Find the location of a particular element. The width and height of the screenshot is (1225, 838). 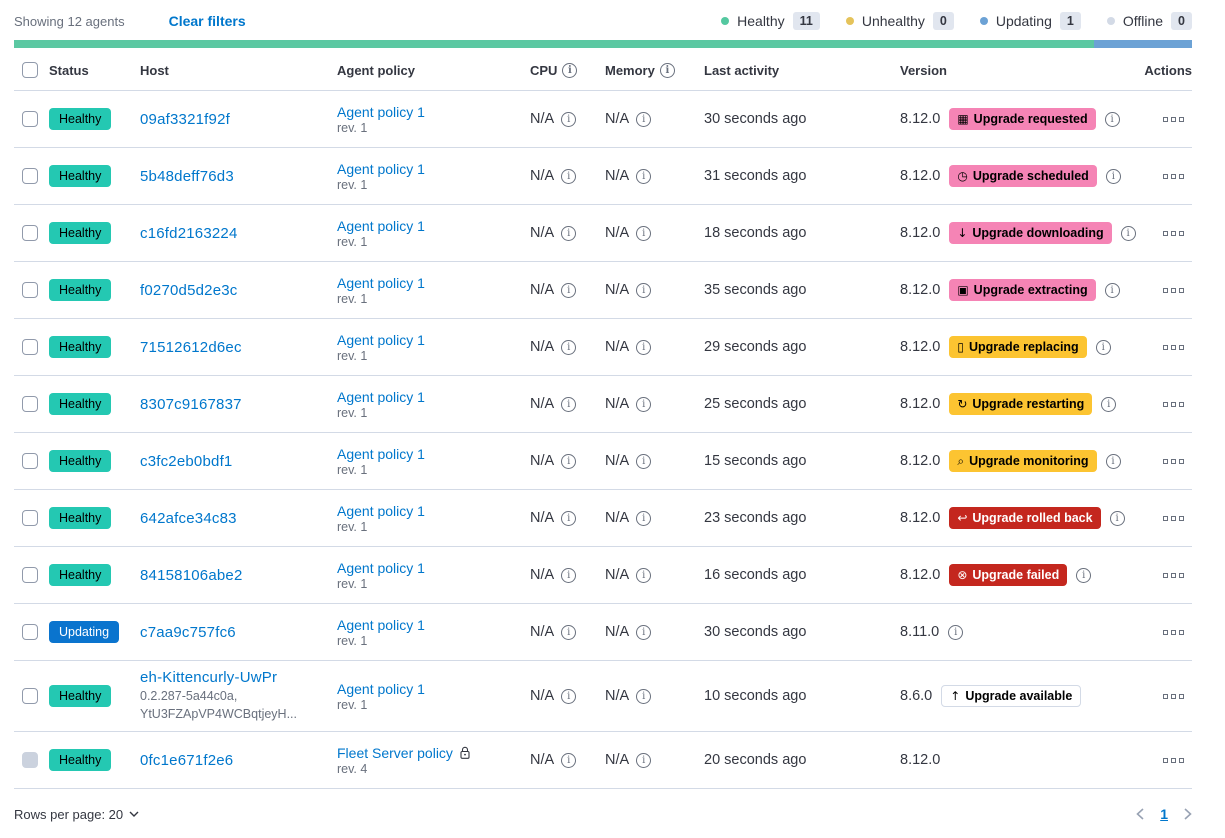

agent-version: 8.12.0 is located at coordinates (920, 233).